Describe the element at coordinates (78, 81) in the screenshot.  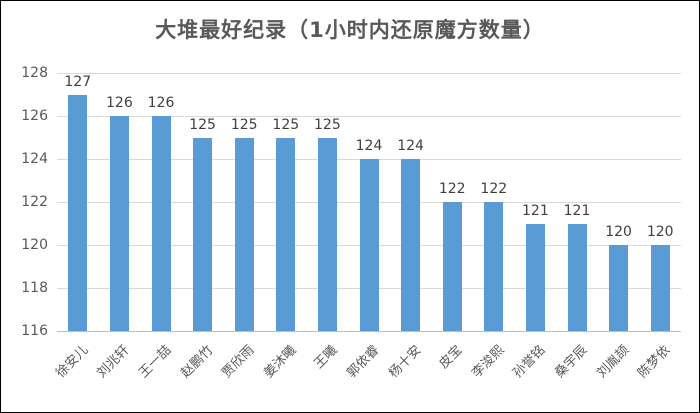
I see `bar-value-label: 127` at that location.